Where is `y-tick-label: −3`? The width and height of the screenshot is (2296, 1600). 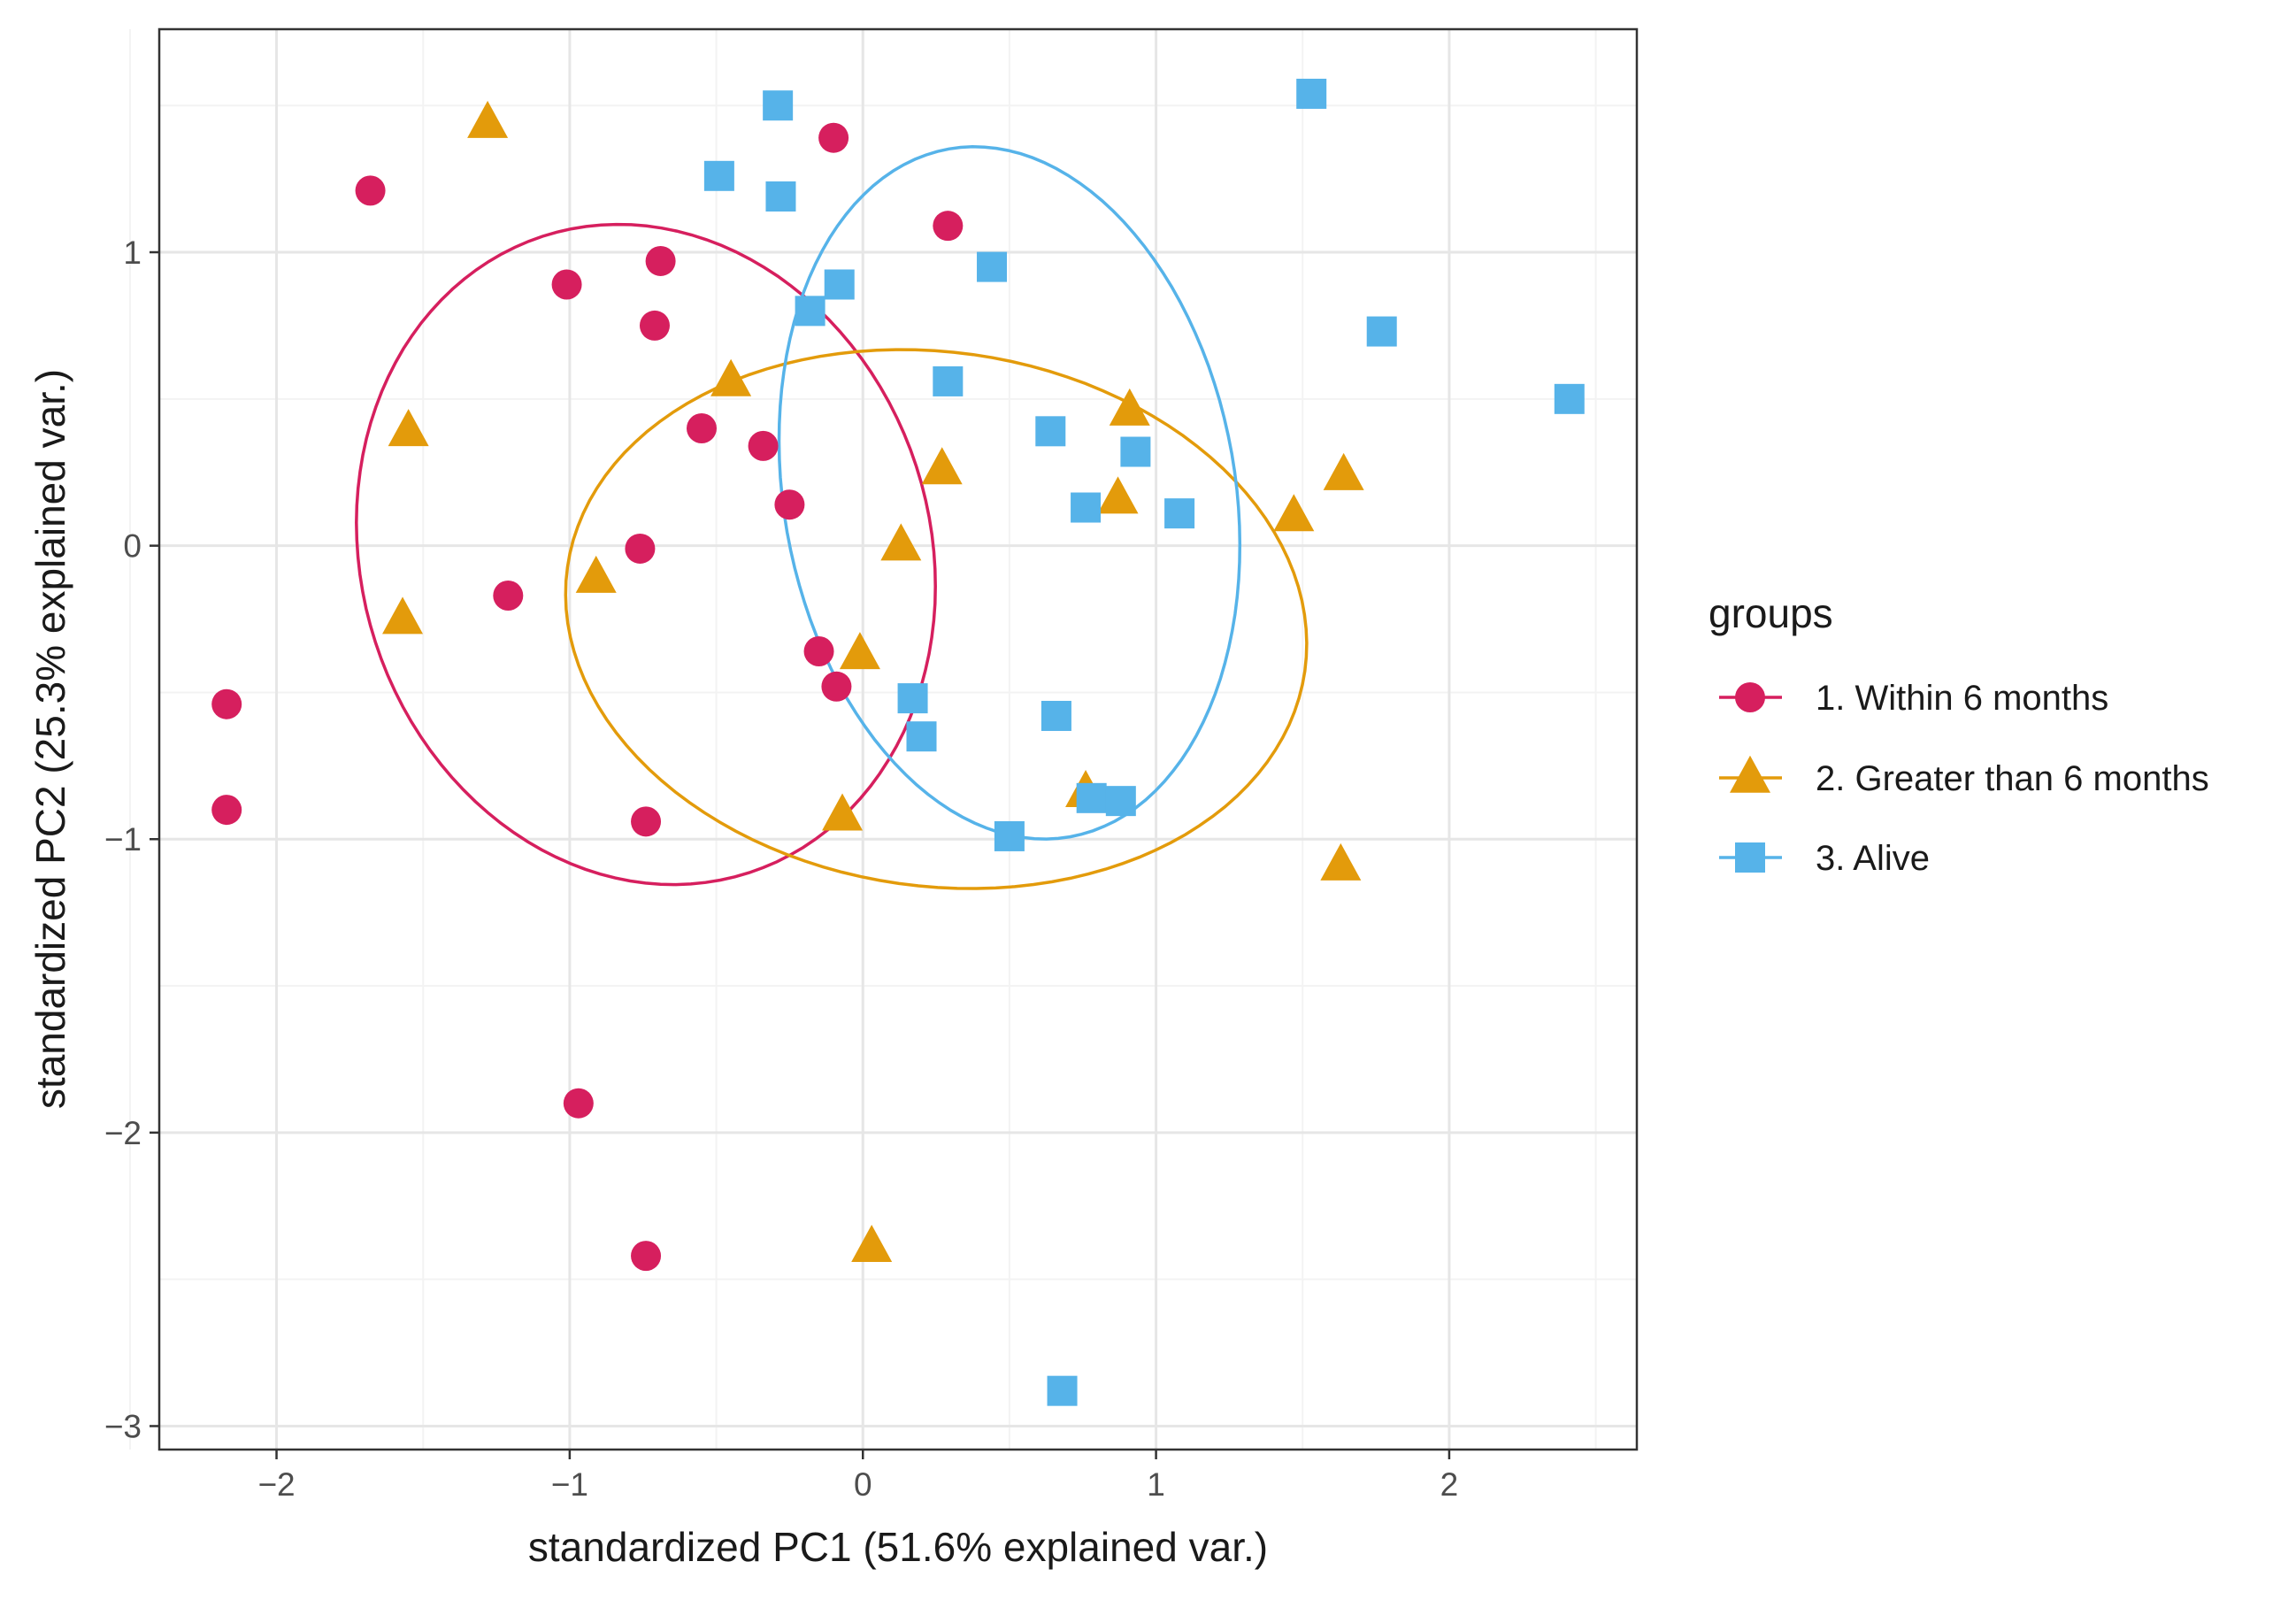 y-tick-label: −3 is located at coordinates (123, 1426).